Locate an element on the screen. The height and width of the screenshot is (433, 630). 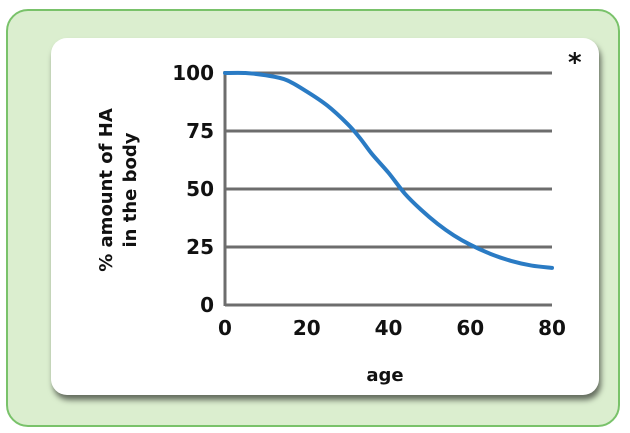
y-axis-label-line-2: in the body is located at coordinates (130, 189).